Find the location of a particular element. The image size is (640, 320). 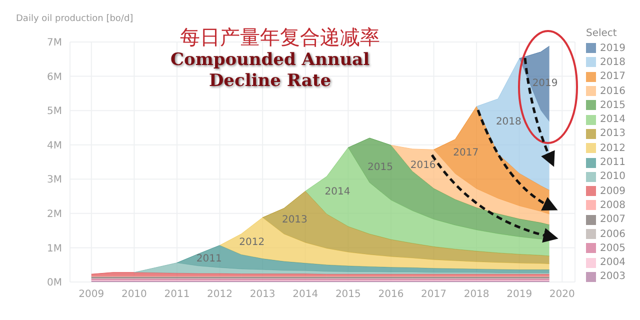

text: 2018 is located at coordinates (509, 122).